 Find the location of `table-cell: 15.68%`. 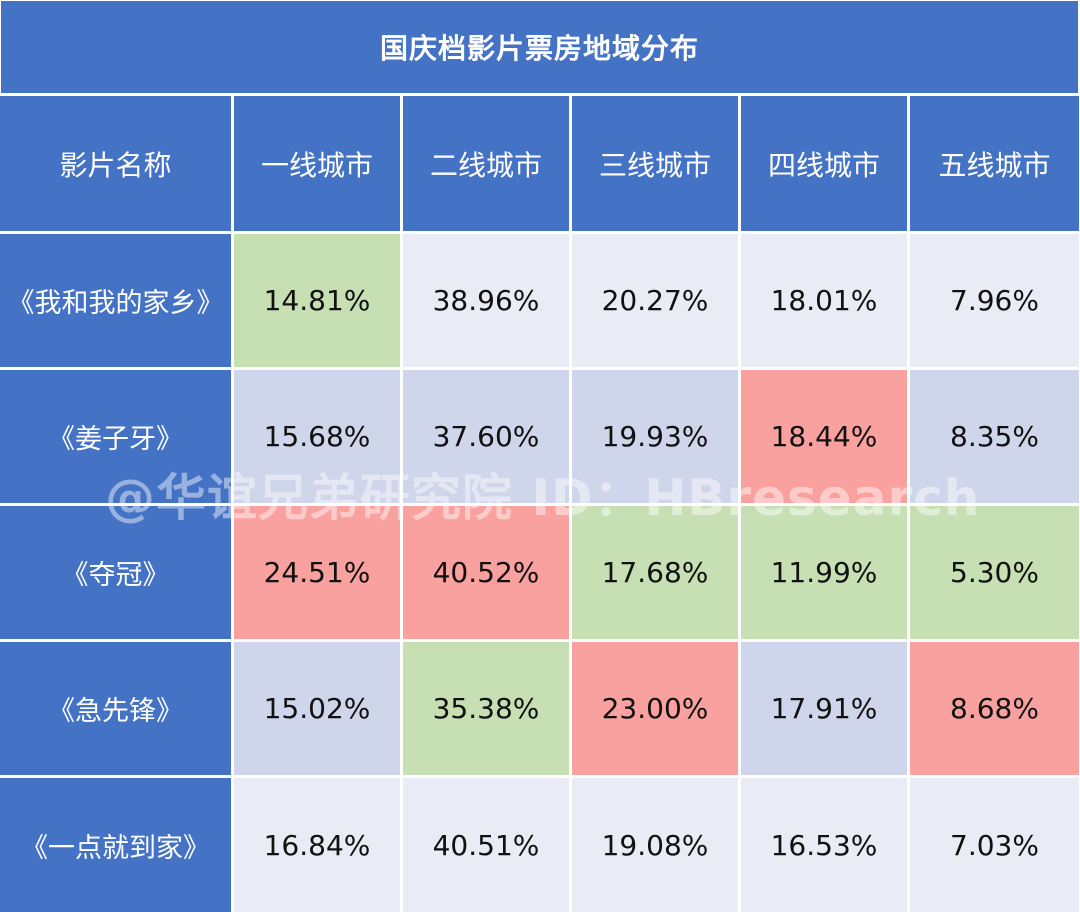

table-cell: 15.68% is located at coordinates (317, 436).